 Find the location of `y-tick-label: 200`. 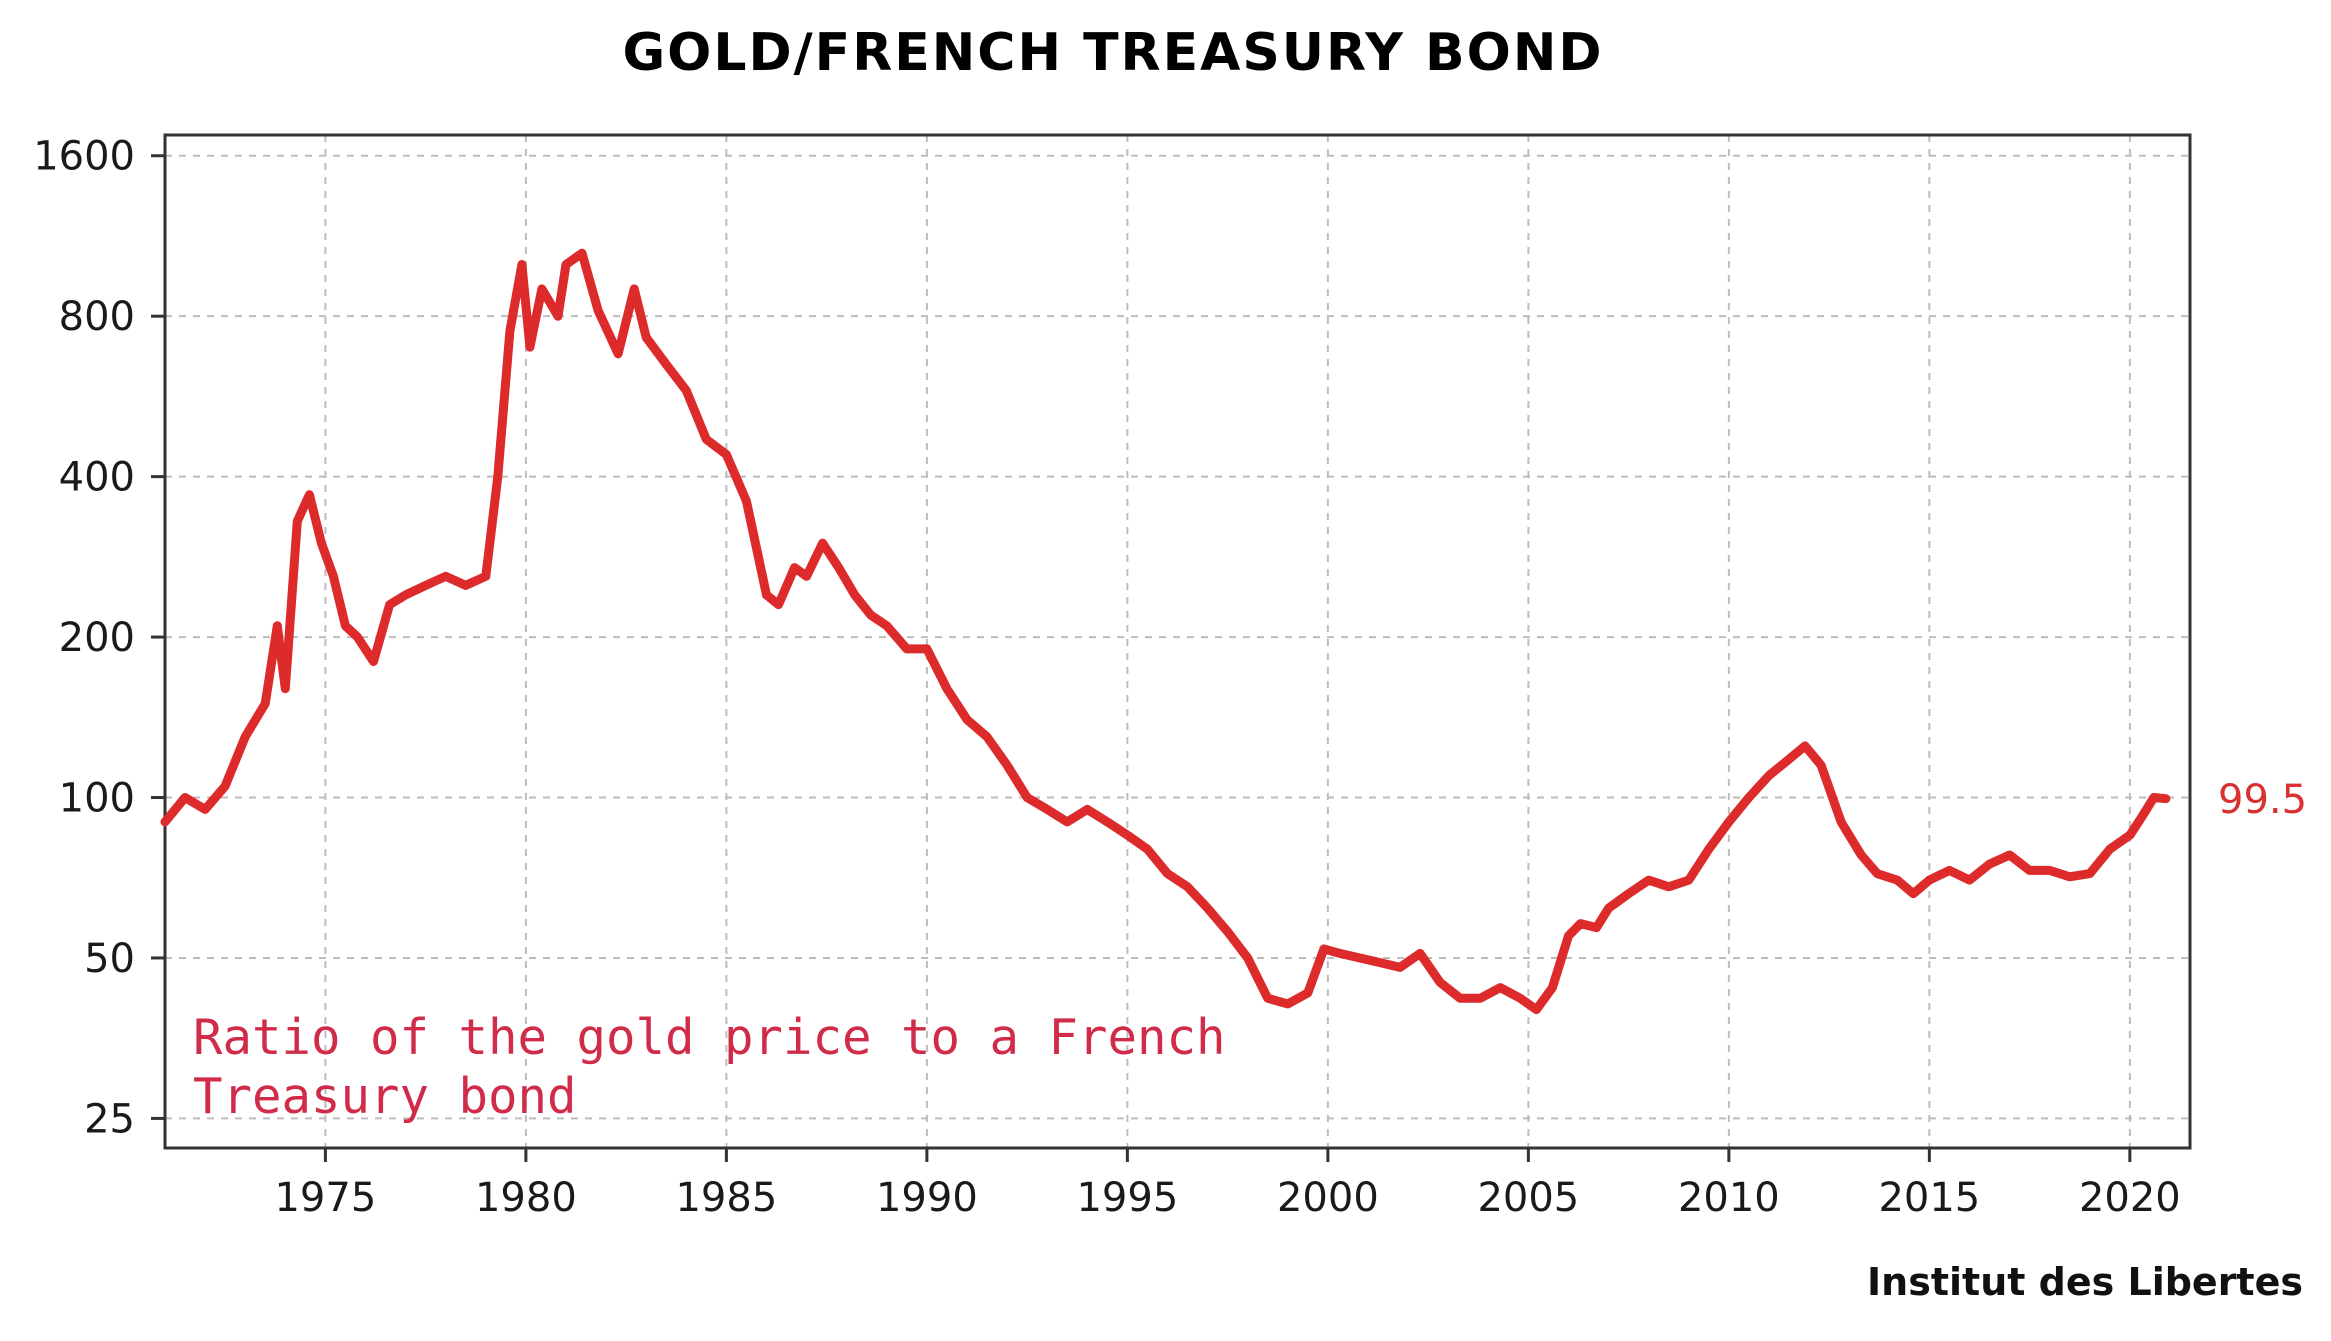

y-tick-label: 200 is located at coordinates (97, 638).